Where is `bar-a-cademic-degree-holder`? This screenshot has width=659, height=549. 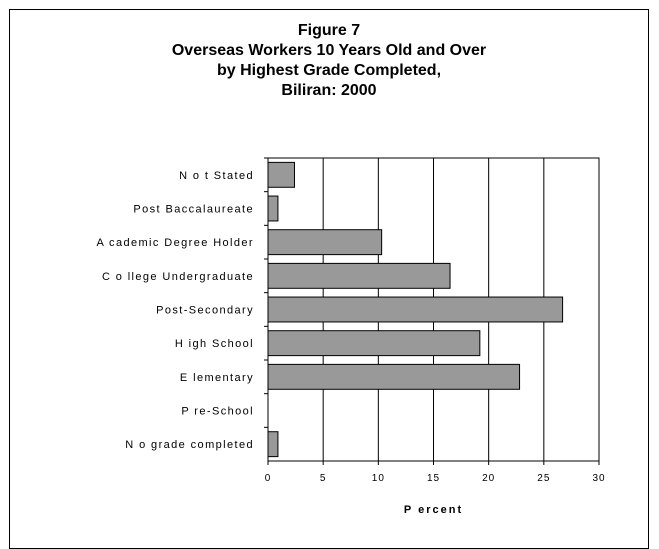 bar-a-cademic-degree-holder is located at coordinates (325, 242).